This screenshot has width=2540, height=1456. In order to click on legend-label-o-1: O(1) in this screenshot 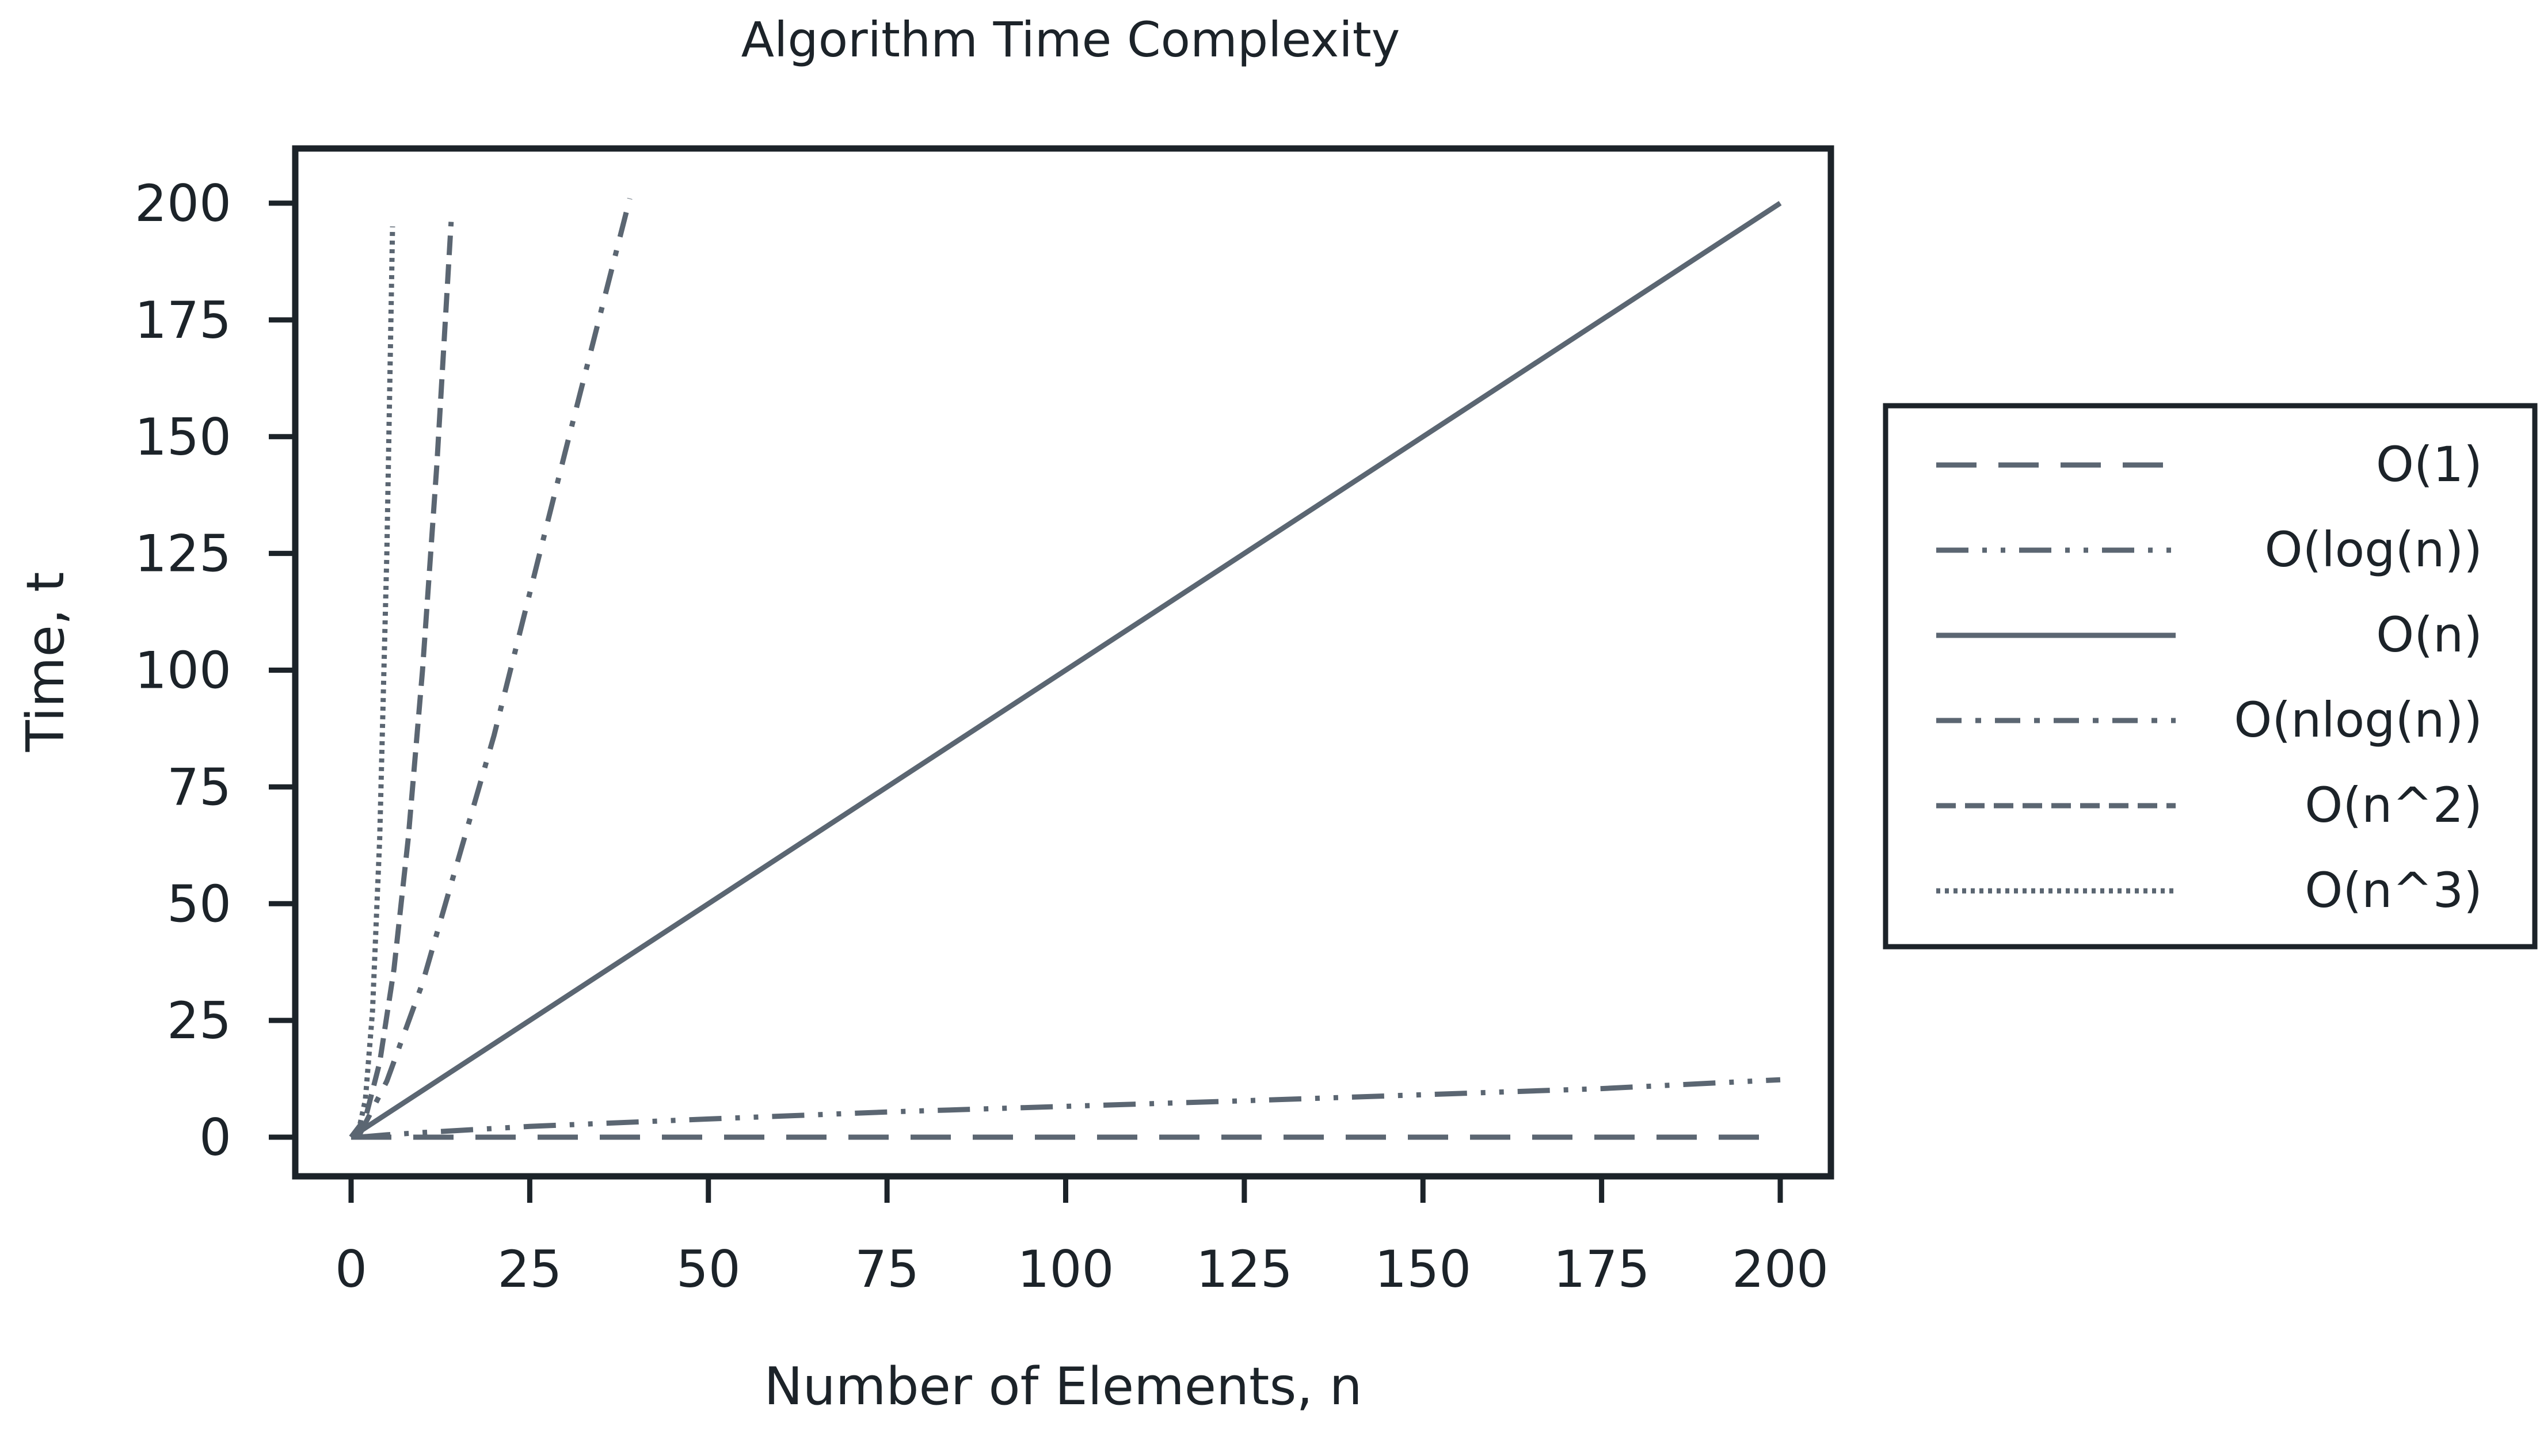, I will do `click(2429, 464)`.